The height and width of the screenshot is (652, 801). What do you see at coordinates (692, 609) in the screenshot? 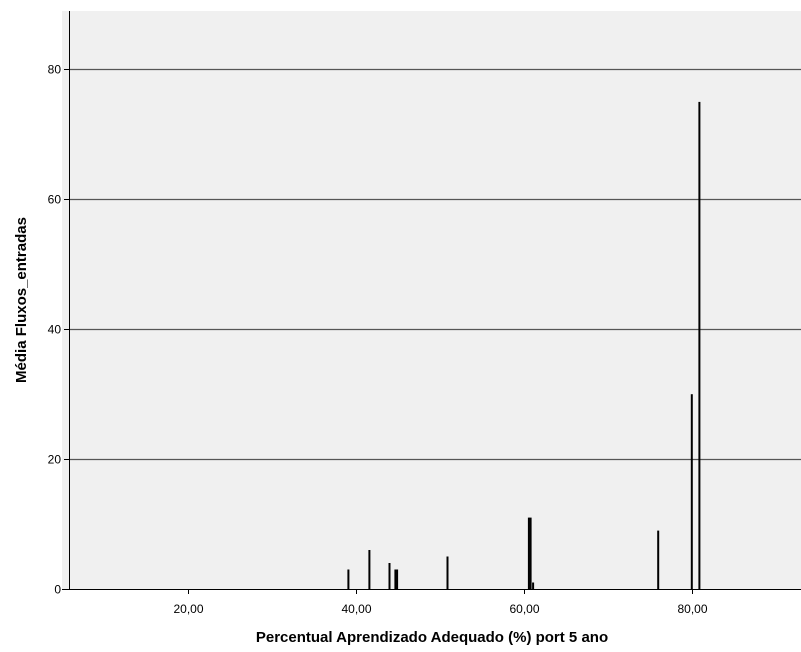
I see `x-tick-label: 80,00` at bounding box center [692, 609].